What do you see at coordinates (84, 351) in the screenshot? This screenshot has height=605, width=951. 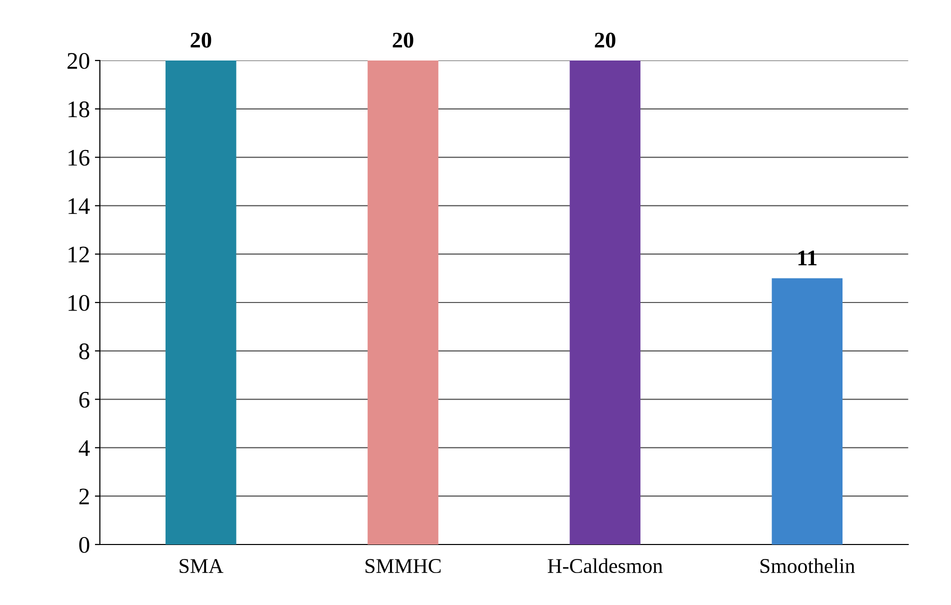 I see `y-tick-label: 8` at bounding box center [84, 351].